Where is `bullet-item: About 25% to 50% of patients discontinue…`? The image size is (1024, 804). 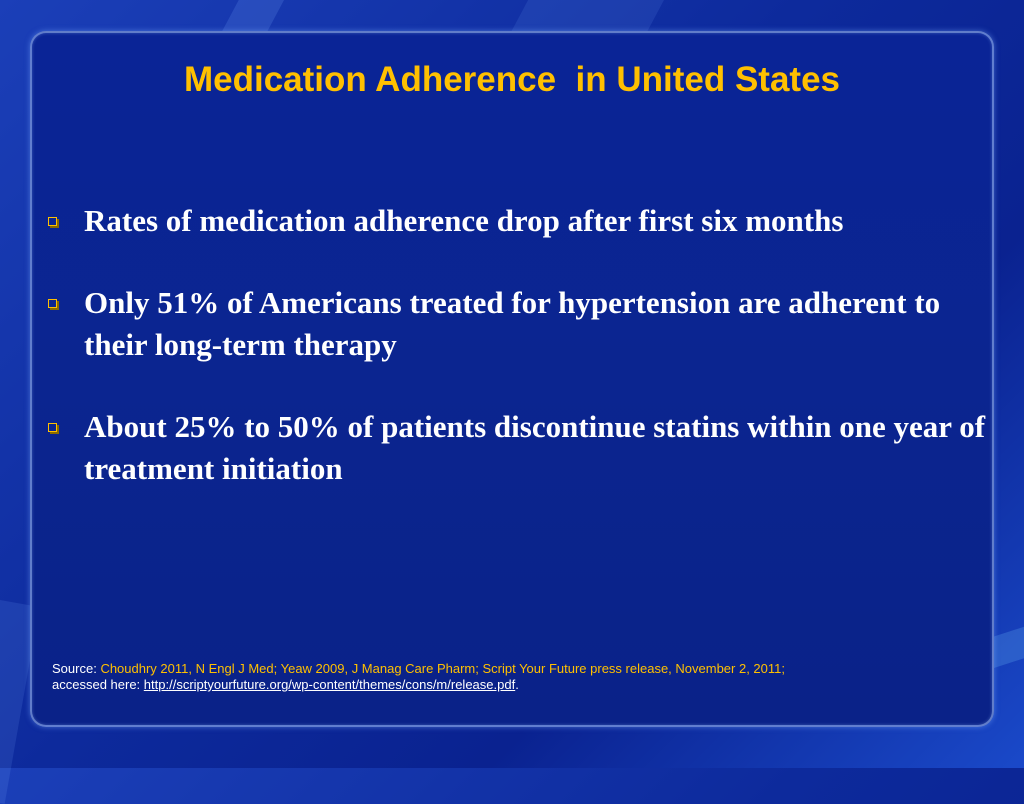 bullet-item: About 25% to 50% of patients discontinue… is located at coordinates (516, 448).